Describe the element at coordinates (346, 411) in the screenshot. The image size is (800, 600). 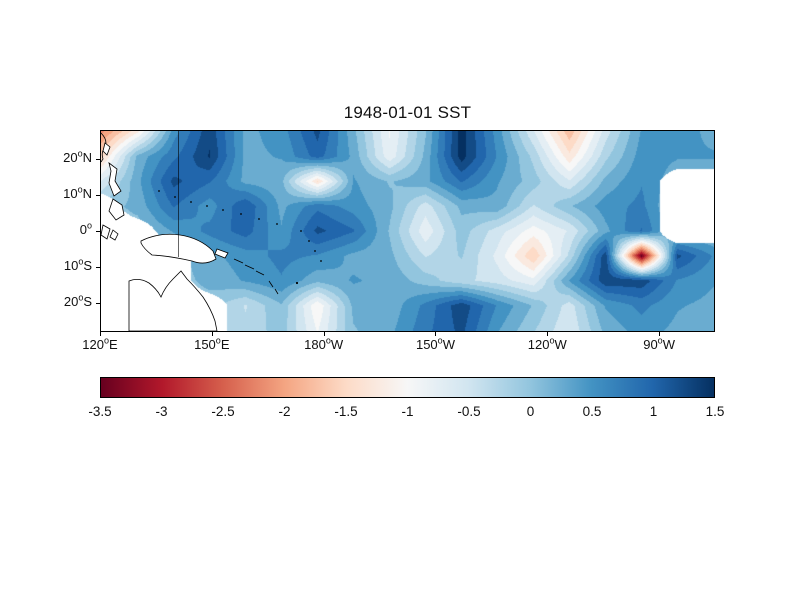
I see `colorbar-tick-label: -1.5` at that location.